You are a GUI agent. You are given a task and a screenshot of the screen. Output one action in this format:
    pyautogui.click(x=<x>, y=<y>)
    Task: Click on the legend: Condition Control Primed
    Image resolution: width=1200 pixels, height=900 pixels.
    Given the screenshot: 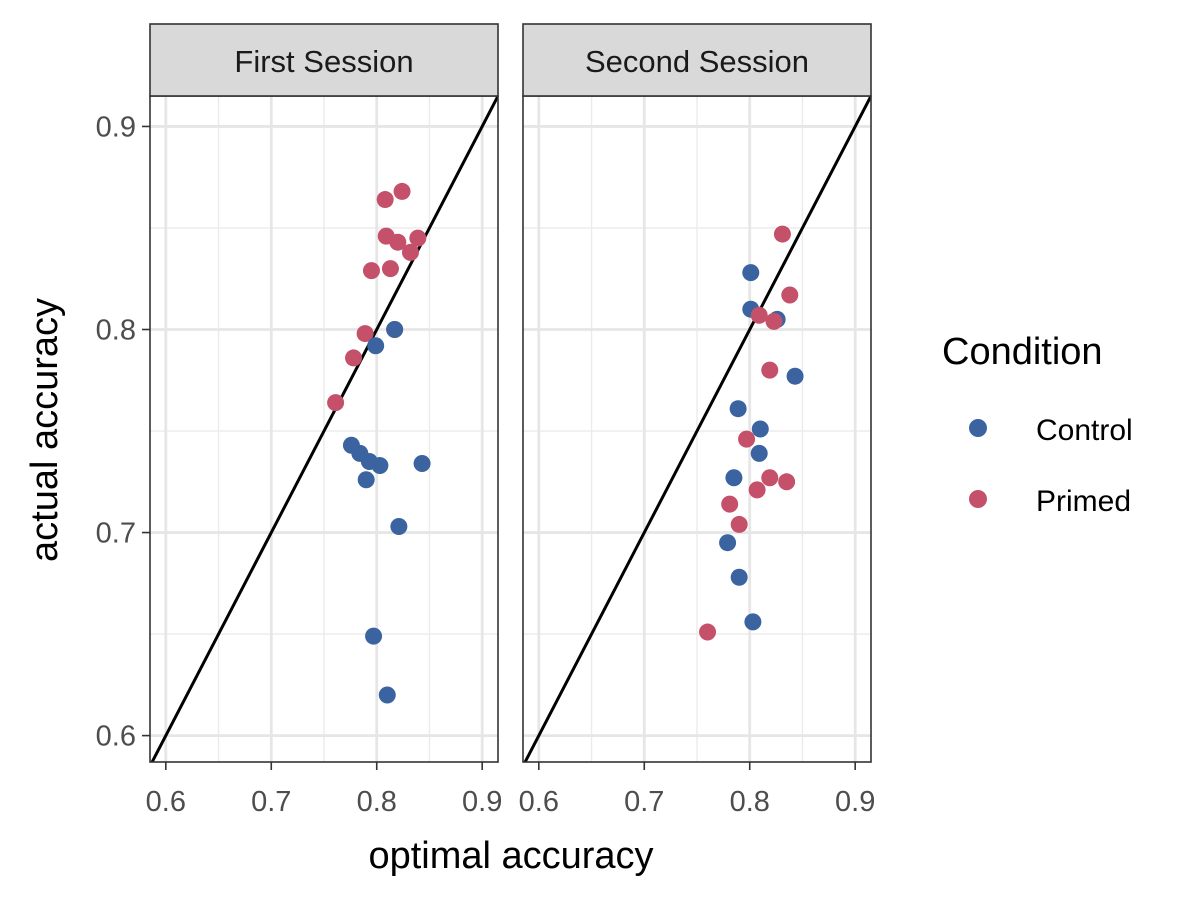 What is the action you would take?
    pyautogui.click(x=1037, y=424)
    